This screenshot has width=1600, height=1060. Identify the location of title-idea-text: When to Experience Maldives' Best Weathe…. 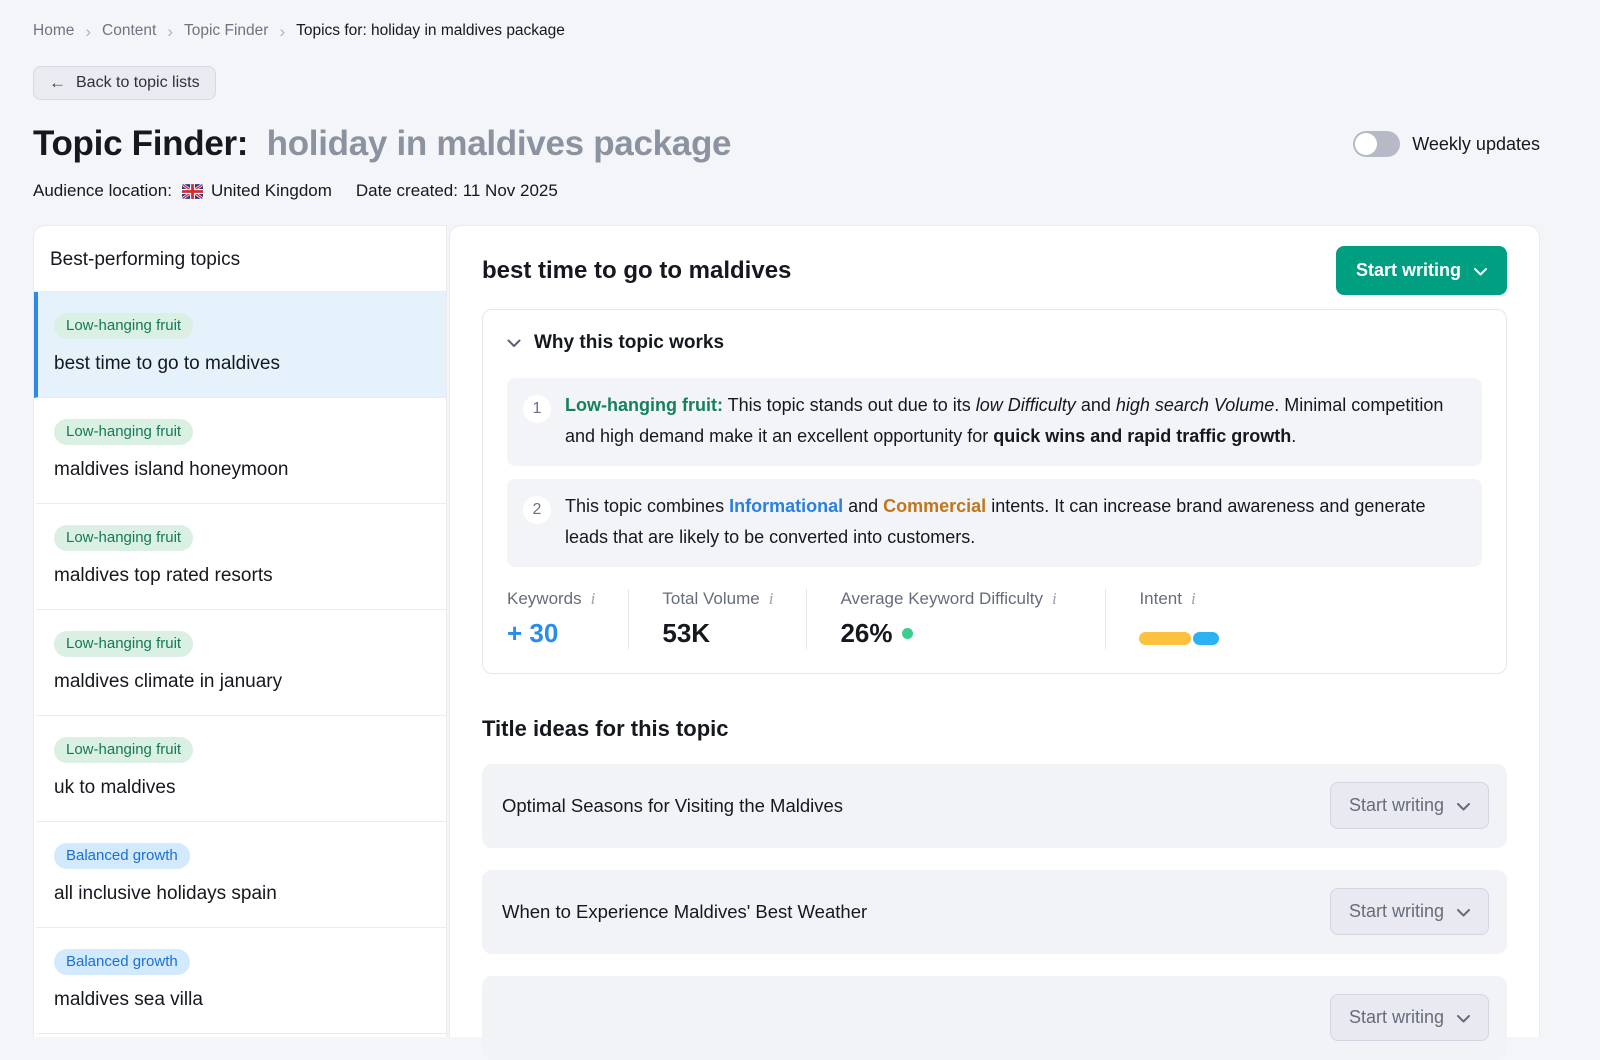
(685, 911).